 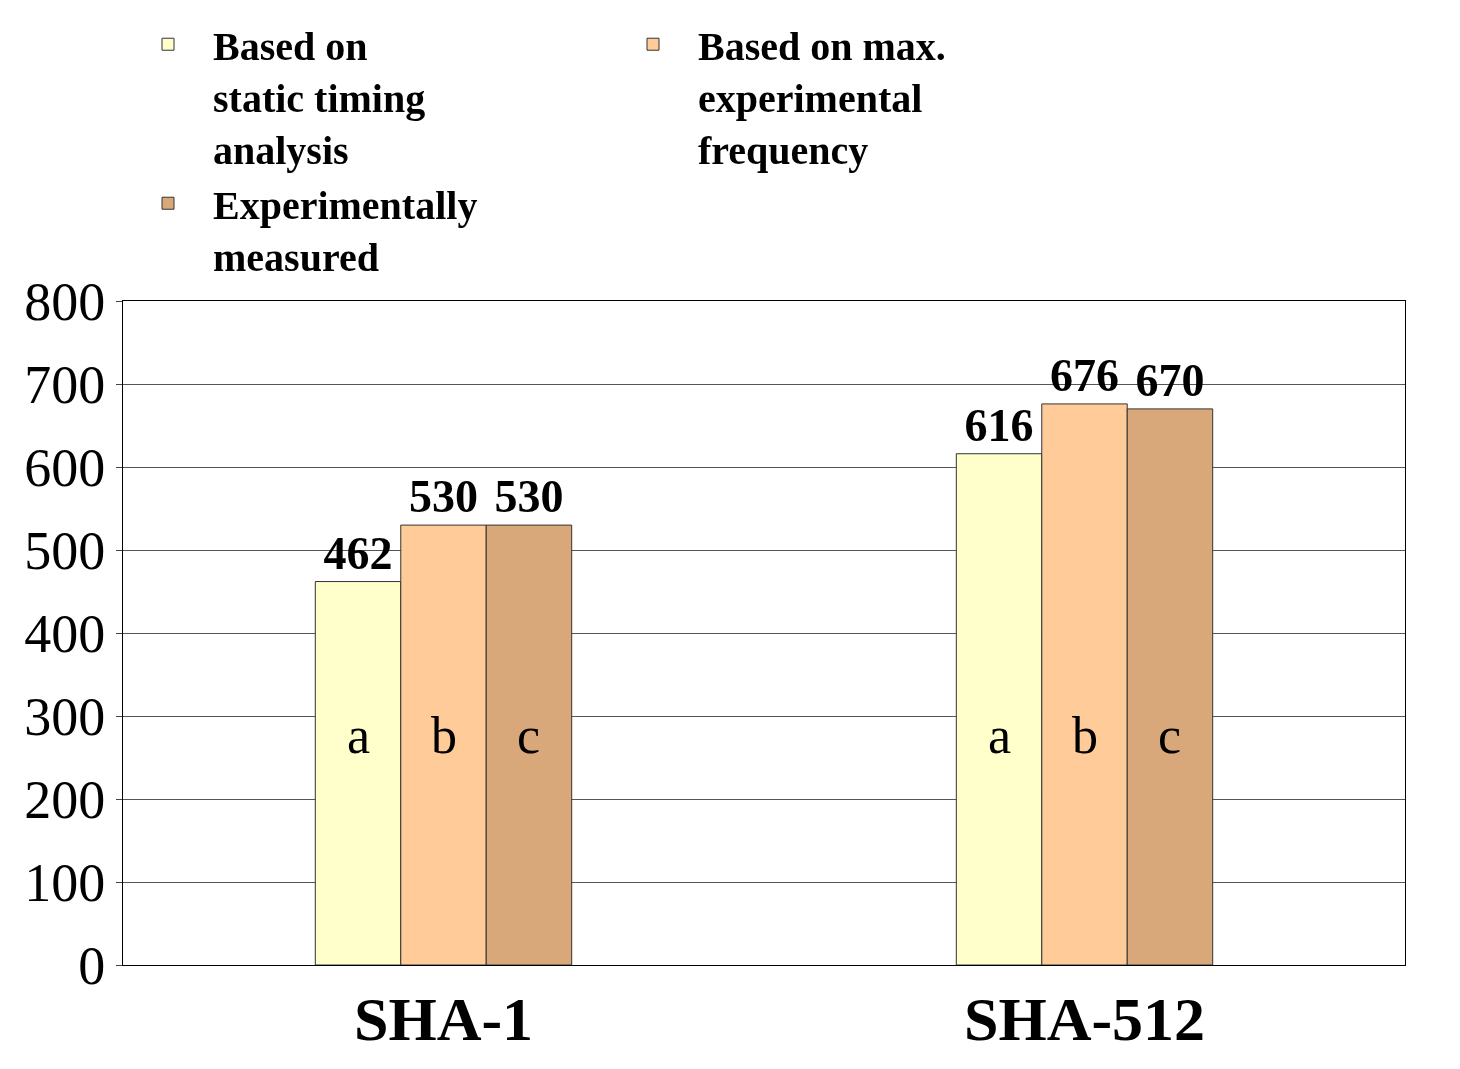 What do you see at coordinates (65, 882) in the screenshot?
I see `y-tick-label: 100` at bounding box center [65, 882].